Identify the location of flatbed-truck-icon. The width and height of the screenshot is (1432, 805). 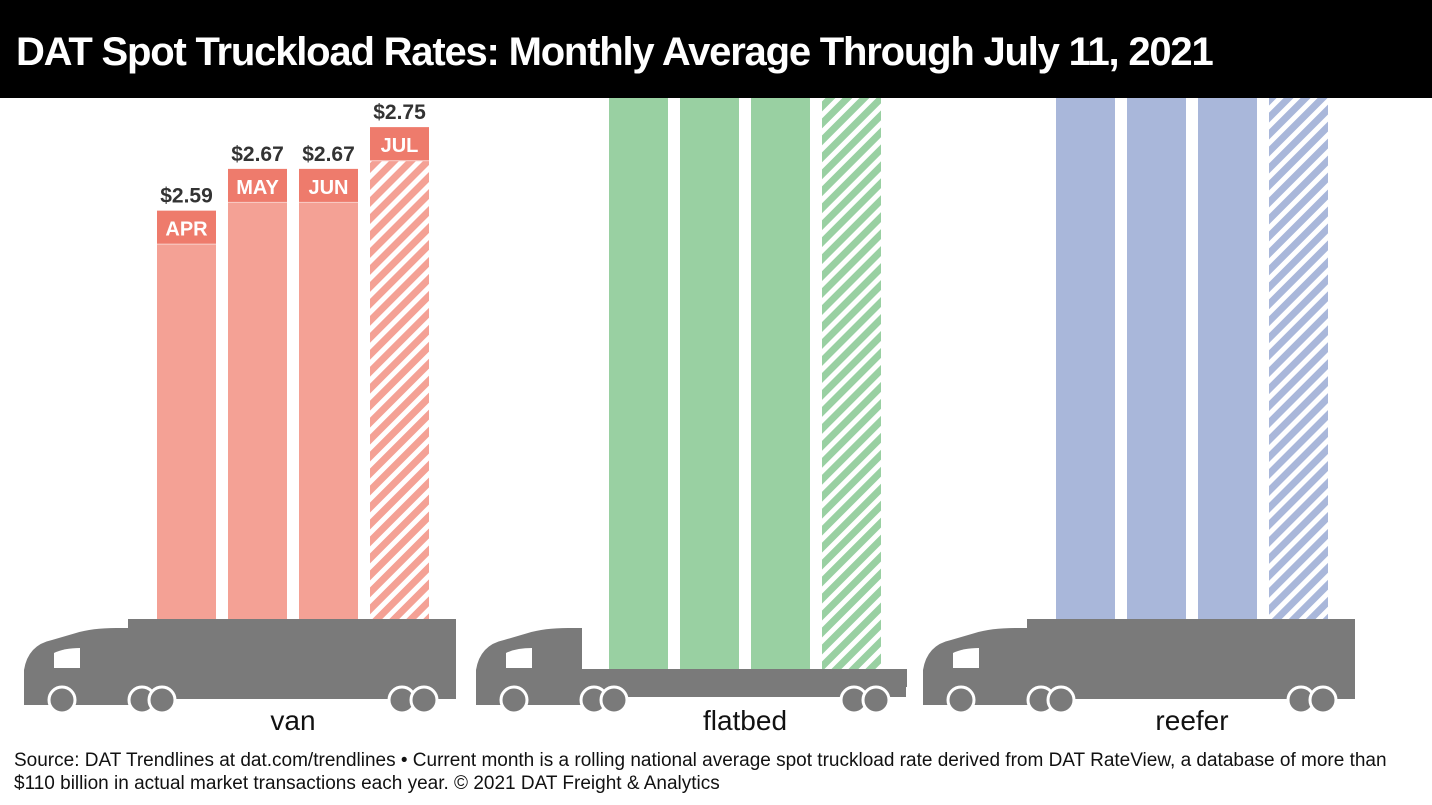
(691, 671).